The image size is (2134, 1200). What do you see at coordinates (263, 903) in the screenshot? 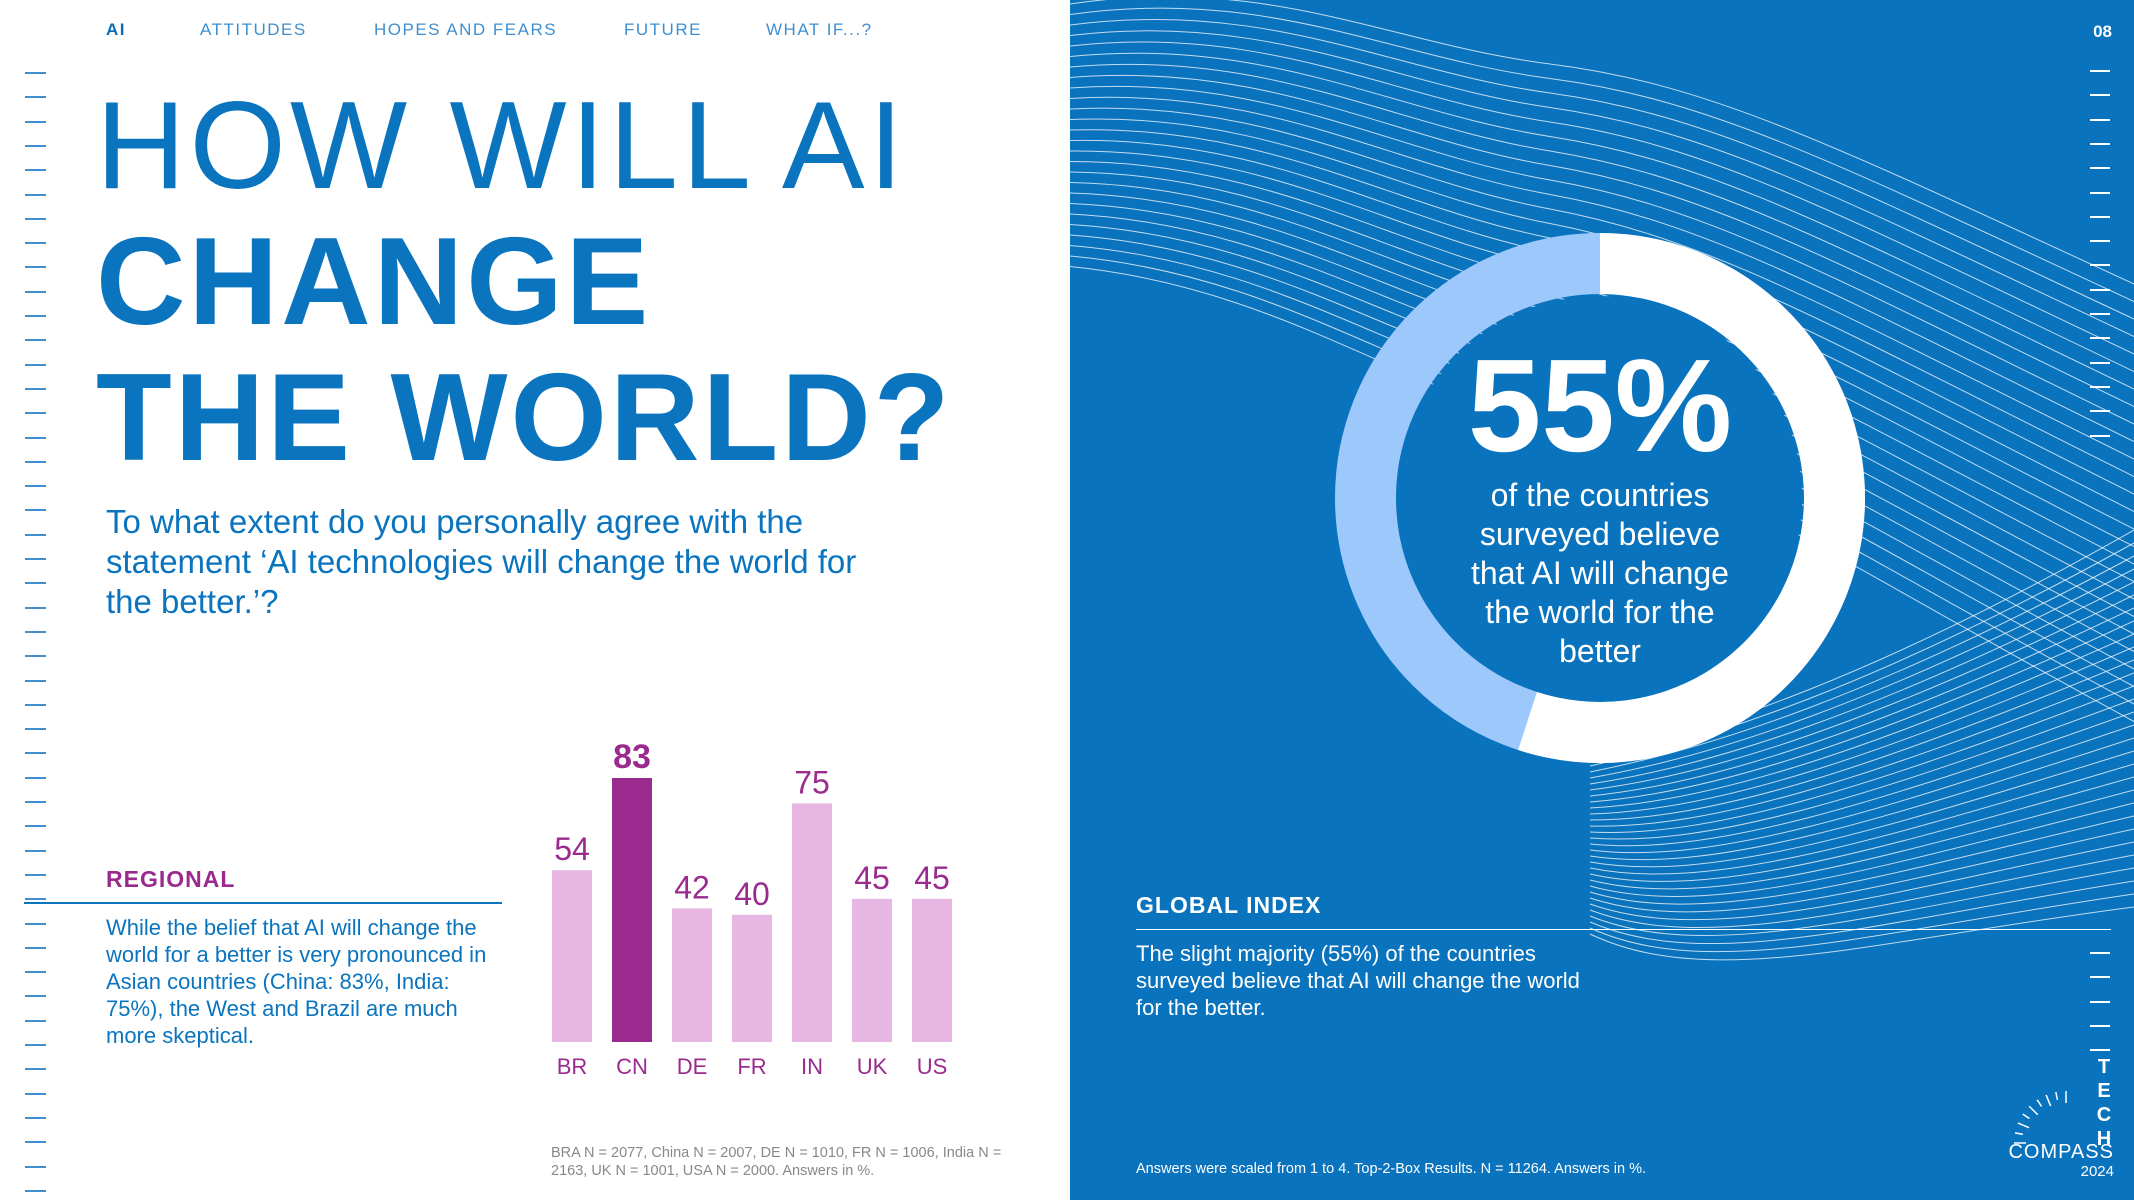
I see `regional-divider` at bounding box center [263, 903].